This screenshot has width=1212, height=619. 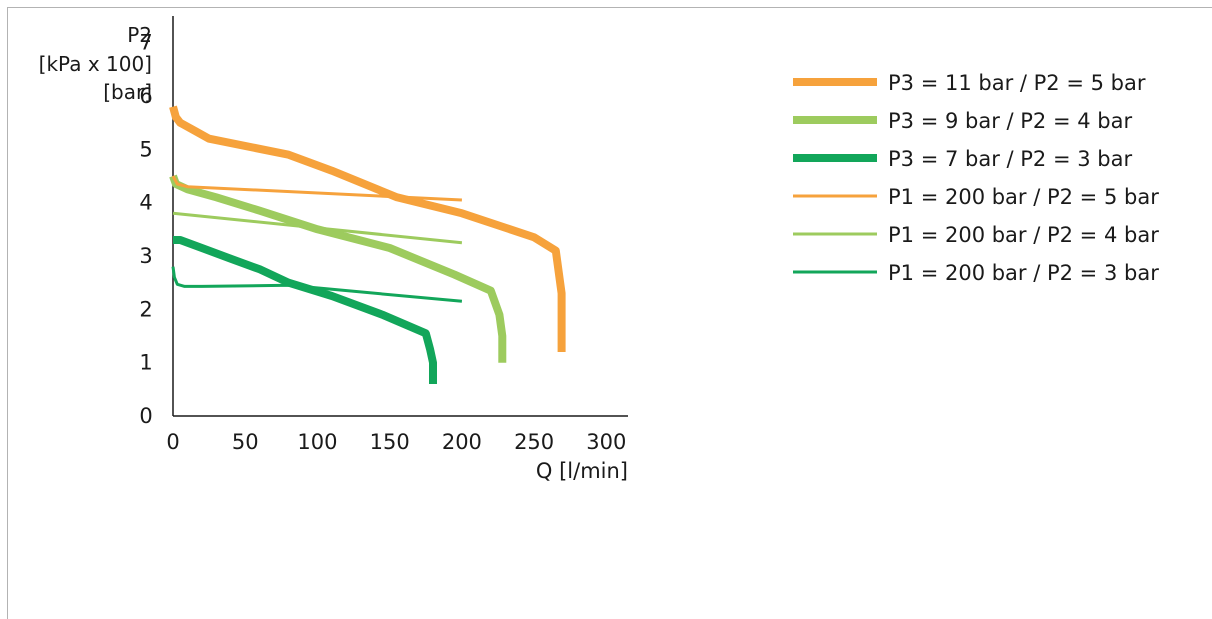 What do you see at coordinates (1023, 273) in the screenshot?
I see `legend-label: P1 = 200 bar / P2 = 3 bar` at bounding box center [1023, 273].